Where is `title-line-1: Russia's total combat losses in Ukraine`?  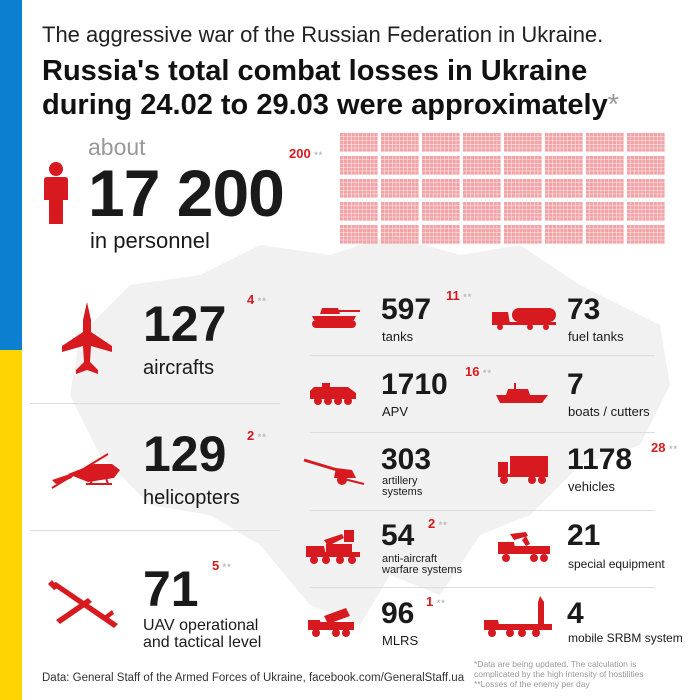
title-line-1: Russia's total combat losses in Ukraine is located at coordinates (315, 71).